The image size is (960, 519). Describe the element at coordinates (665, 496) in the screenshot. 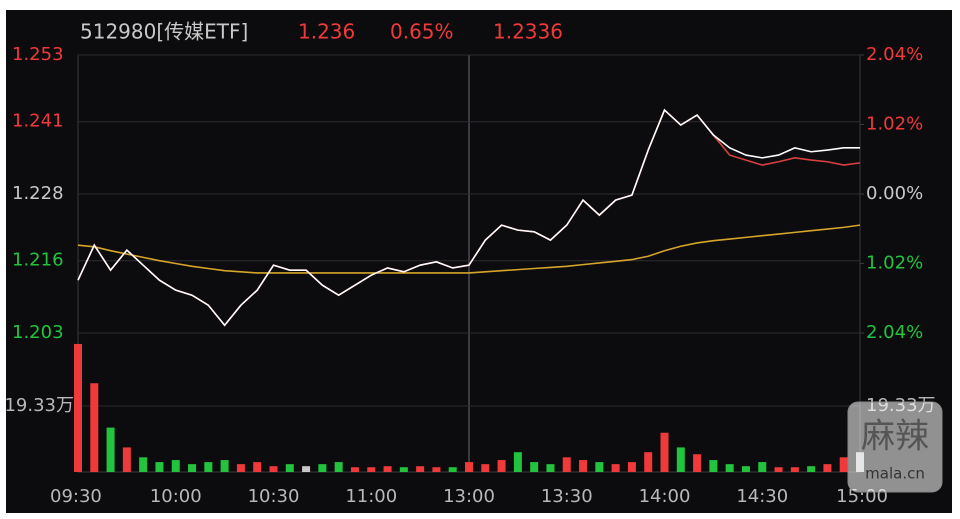

I see `x-tick-label: 14:00` at that location.